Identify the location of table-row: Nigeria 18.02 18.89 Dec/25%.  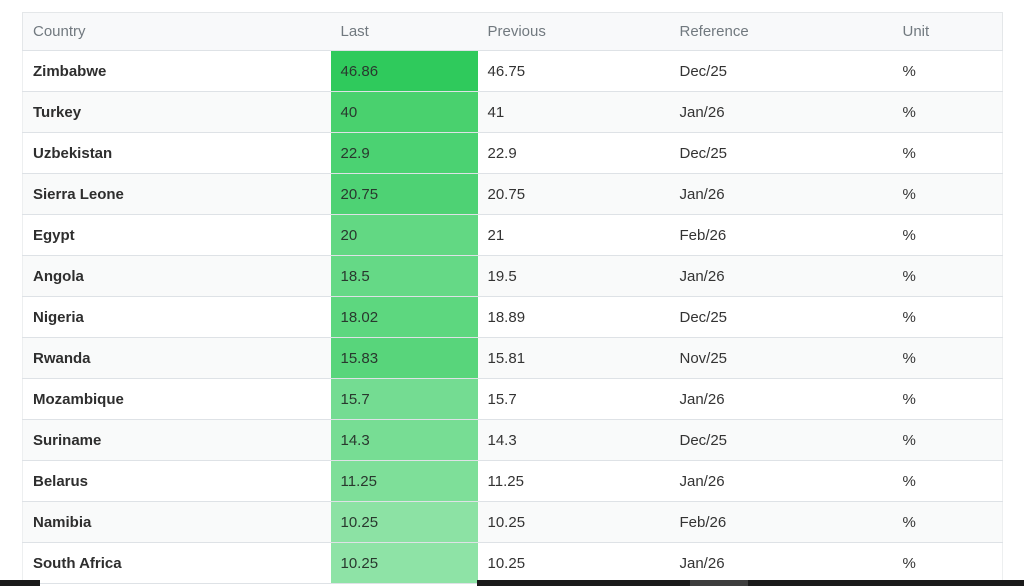
(512, 317).